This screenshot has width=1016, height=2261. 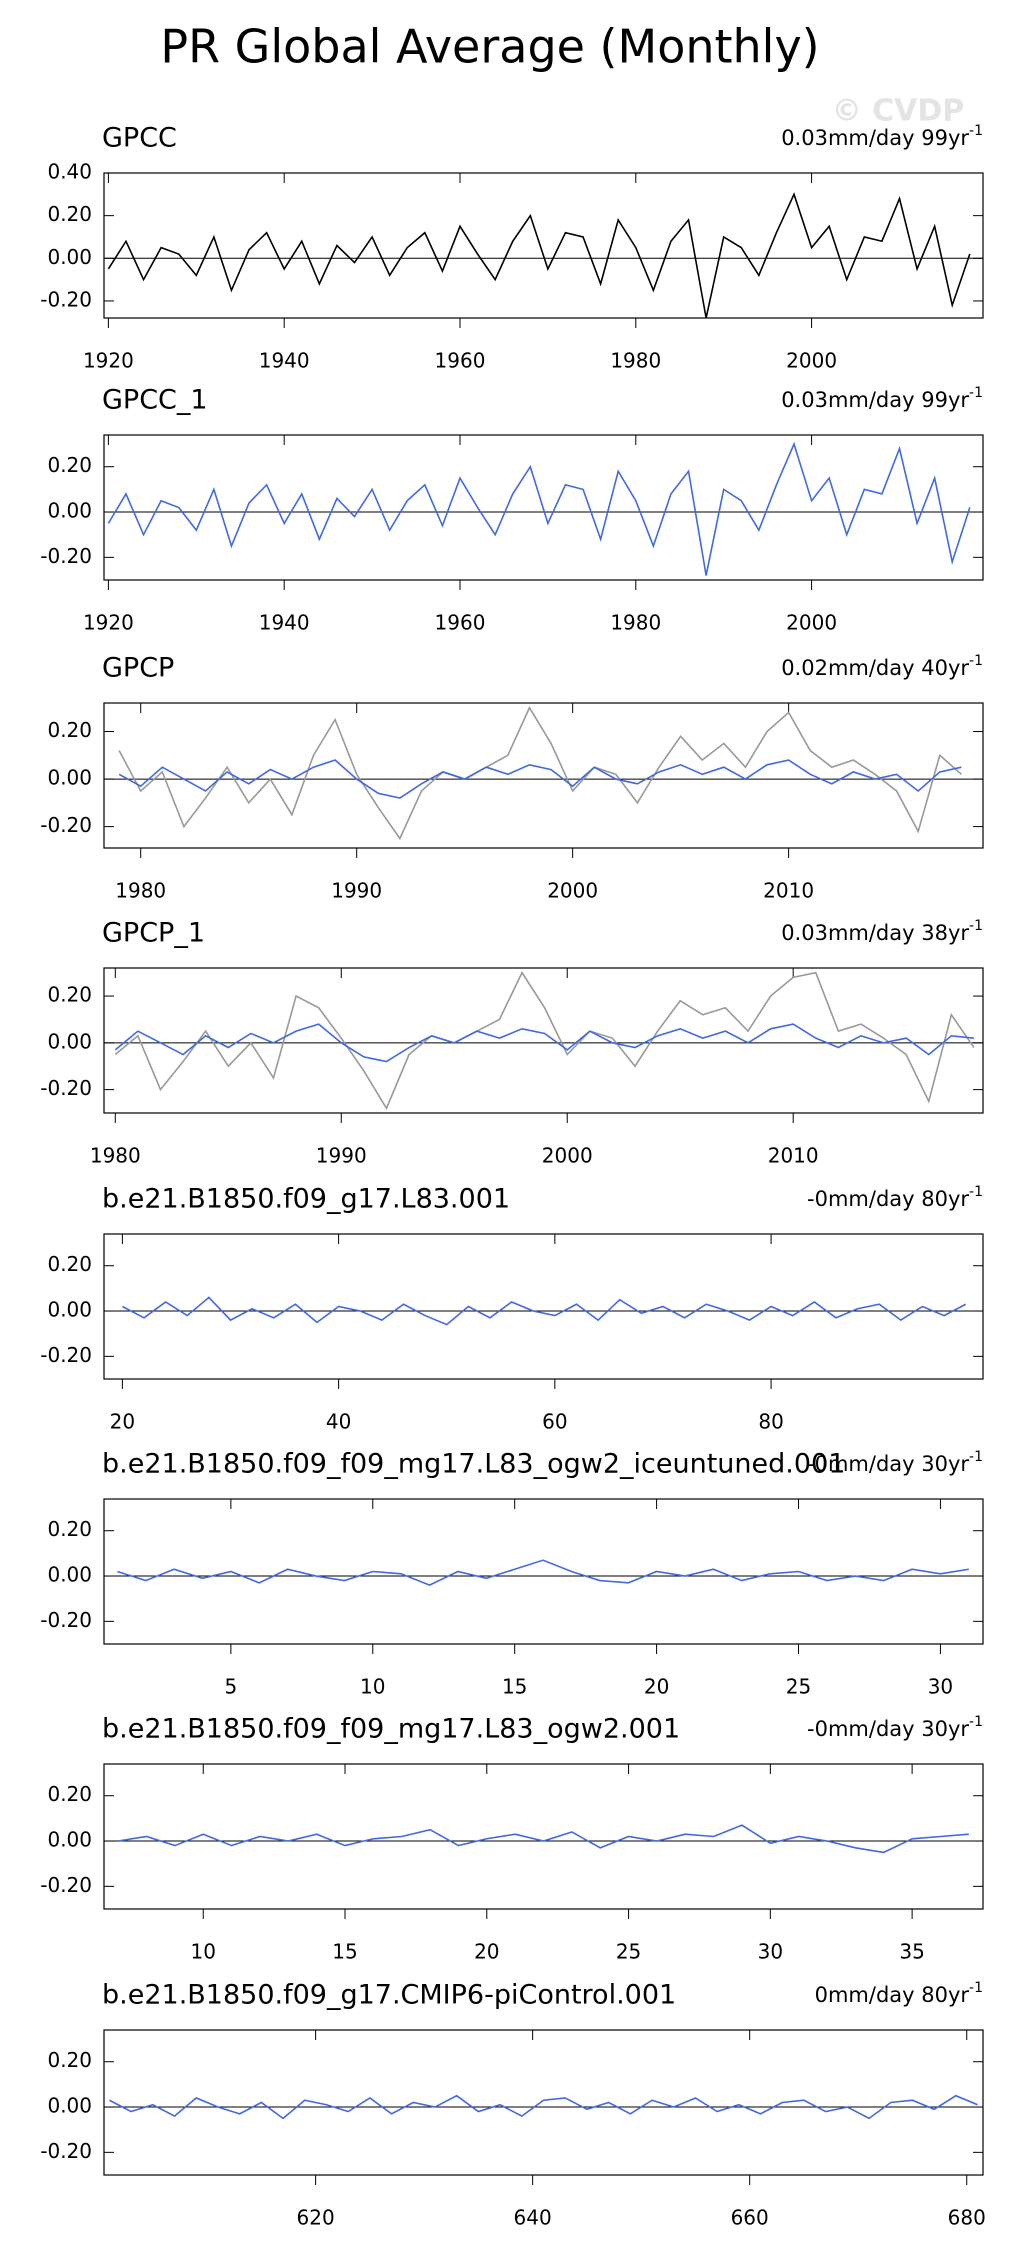 What do you see at coordinates (344, 1952) in the screenshot?
I see `x-tick-label: 15` at bounding box center [344, 1952].